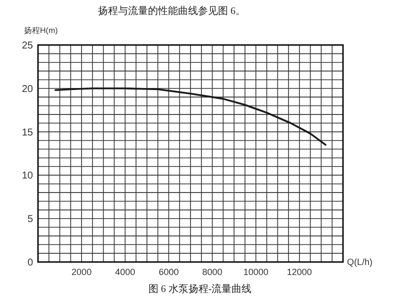 The height and width of the screenshot is (300, 400). Describe the element at coordinates (190, 117) in the screenshot. I see `line-series` at that location.